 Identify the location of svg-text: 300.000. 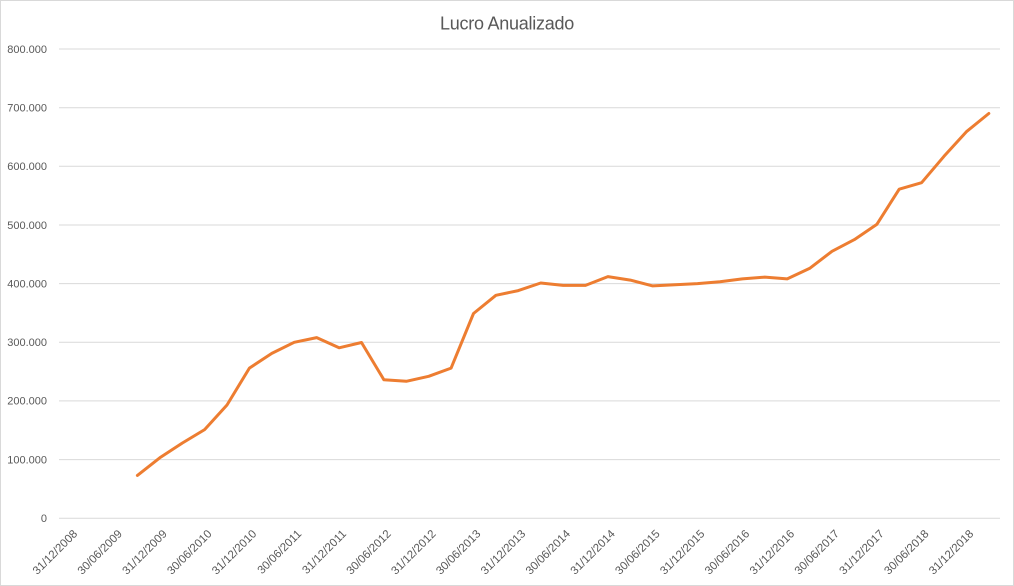
(27, 343).